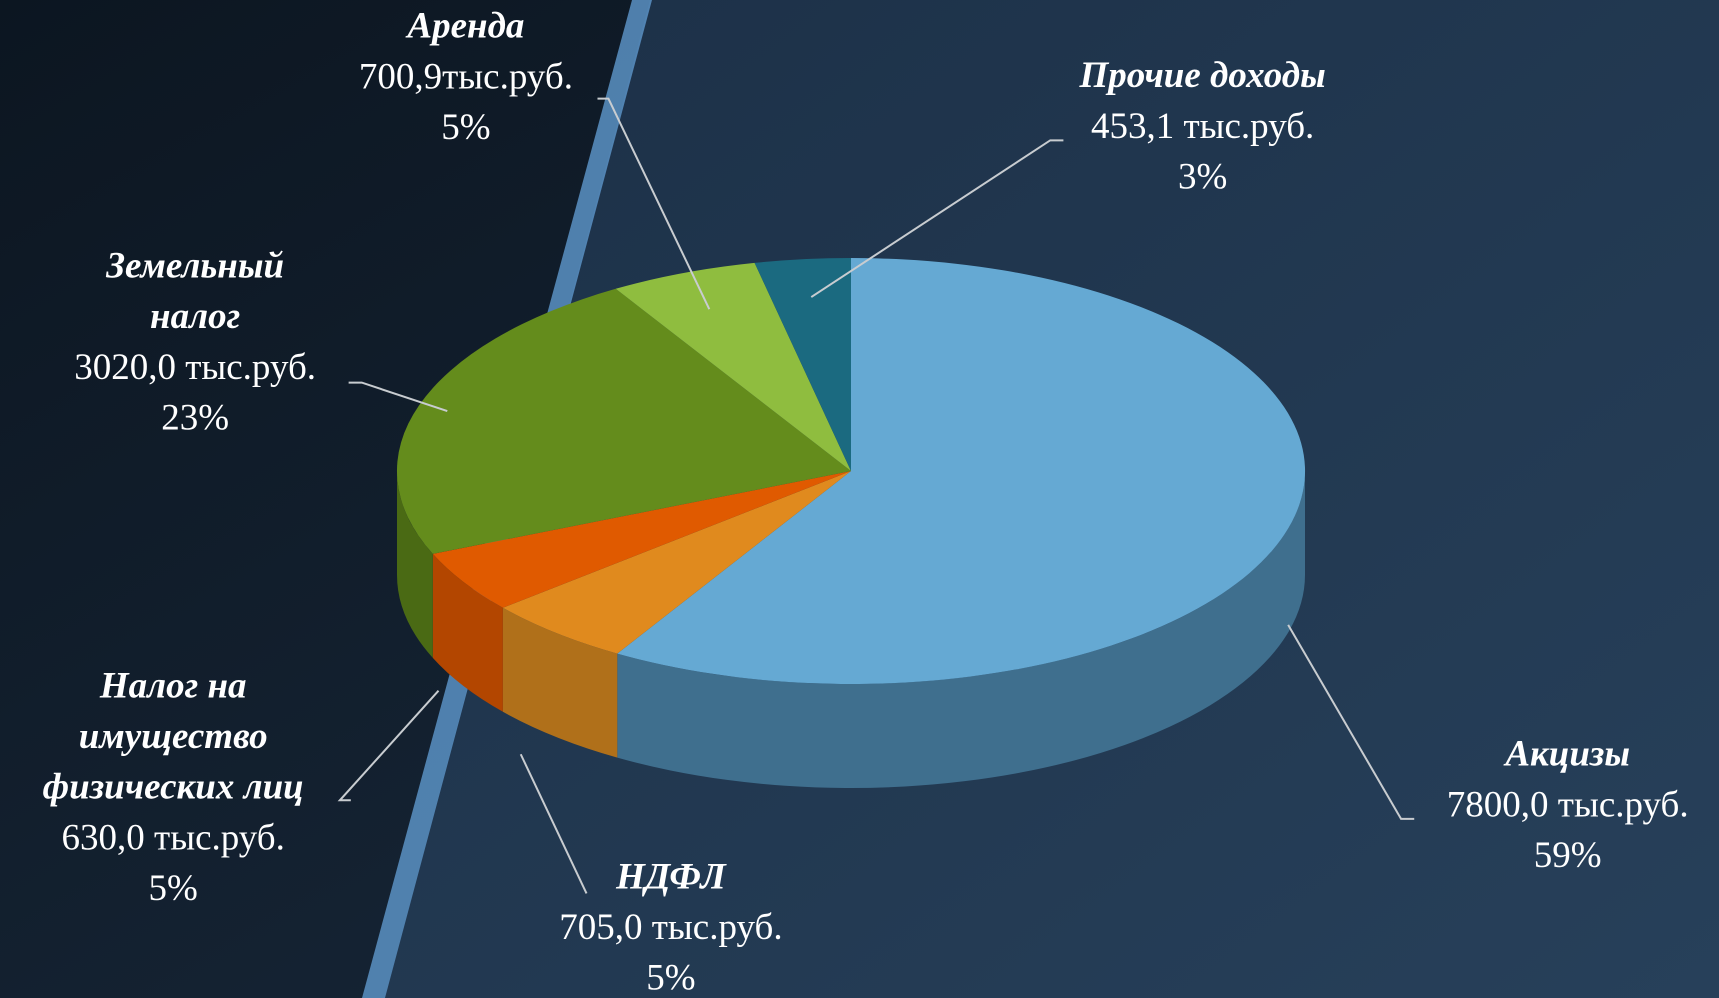 The image size is (1719, 998). I want to click on value-label: 705,0 тыс.руб., so click(670, 927).